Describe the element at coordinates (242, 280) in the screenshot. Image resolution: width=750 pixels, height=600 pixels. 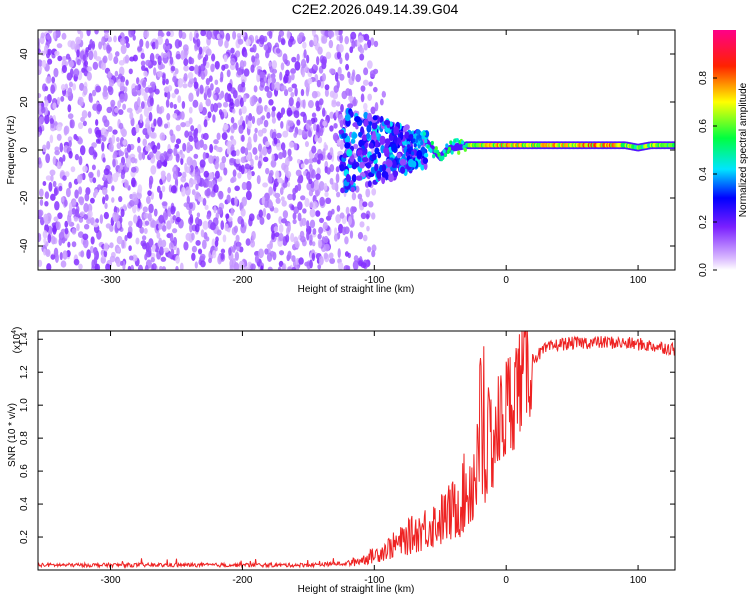
I see `spectrogram-xtick-label: -200` at that location.